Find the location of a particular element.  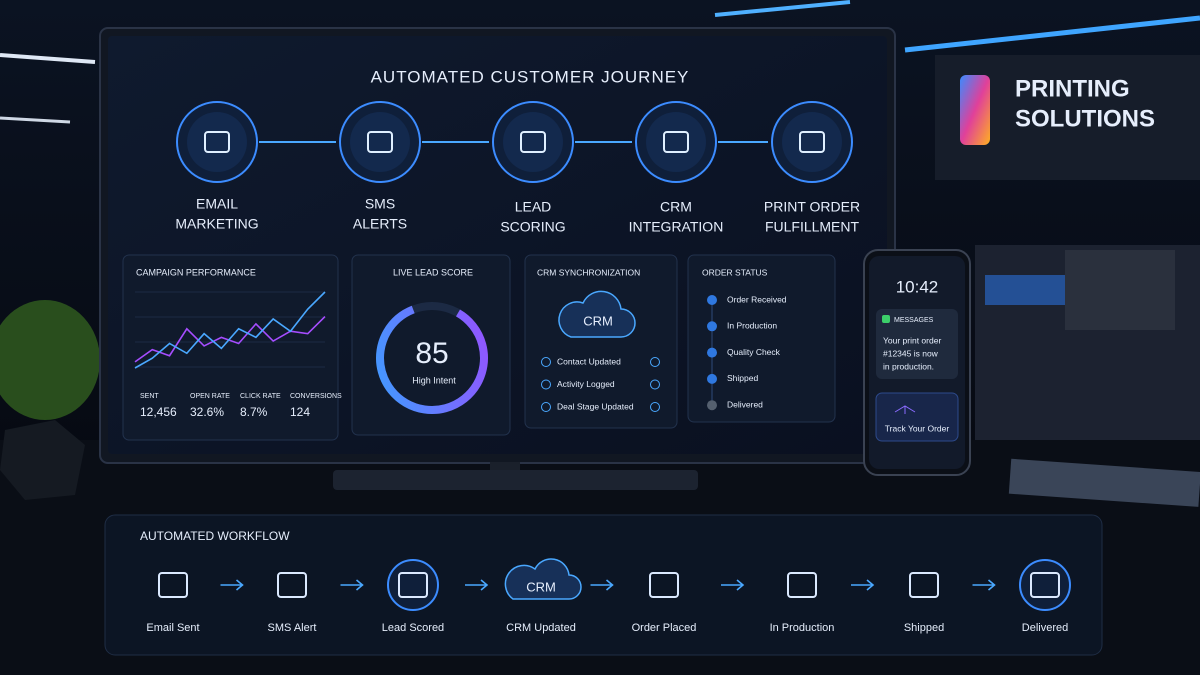

track-button-label: Track Your Order is located at coordinates (917, 428).